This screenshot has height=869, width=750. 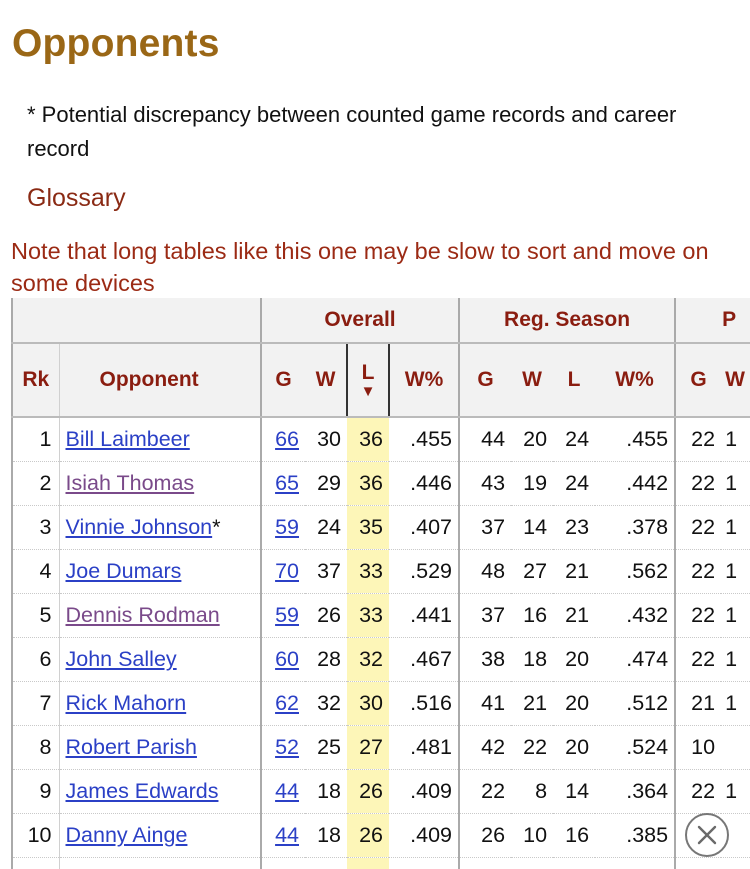 I want to click on col-header-rk: Rk, so click(x=35, y=380).